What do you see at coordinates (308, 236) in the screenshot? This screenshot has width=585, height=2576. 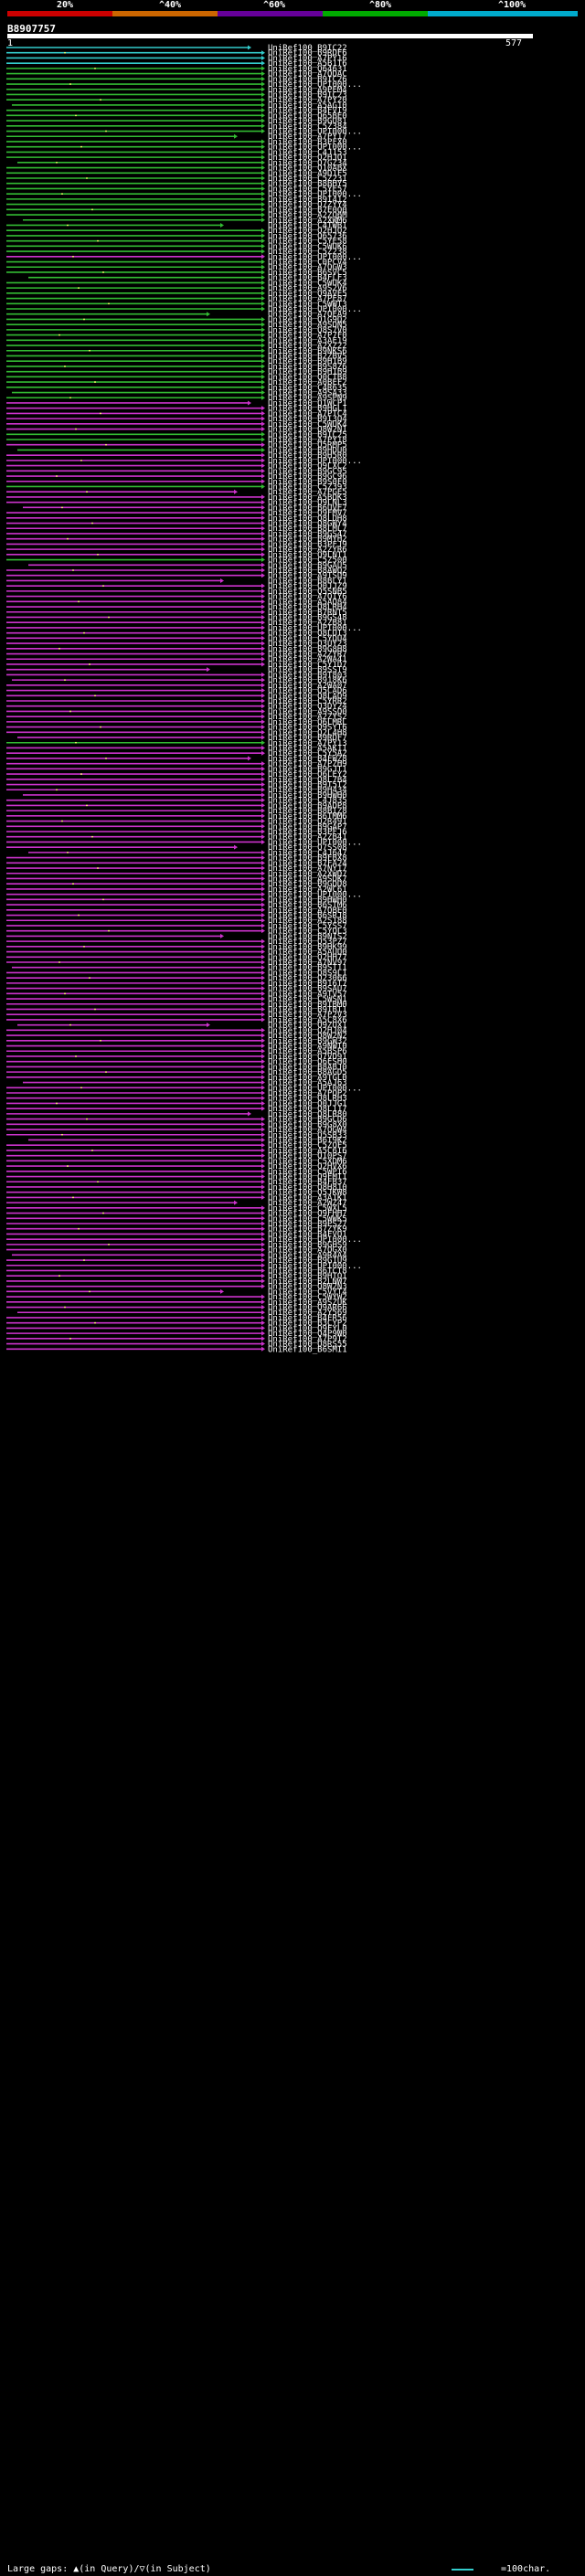 I see `hit-label: UniRef100_Q65736` at bounding box center [308, 236].